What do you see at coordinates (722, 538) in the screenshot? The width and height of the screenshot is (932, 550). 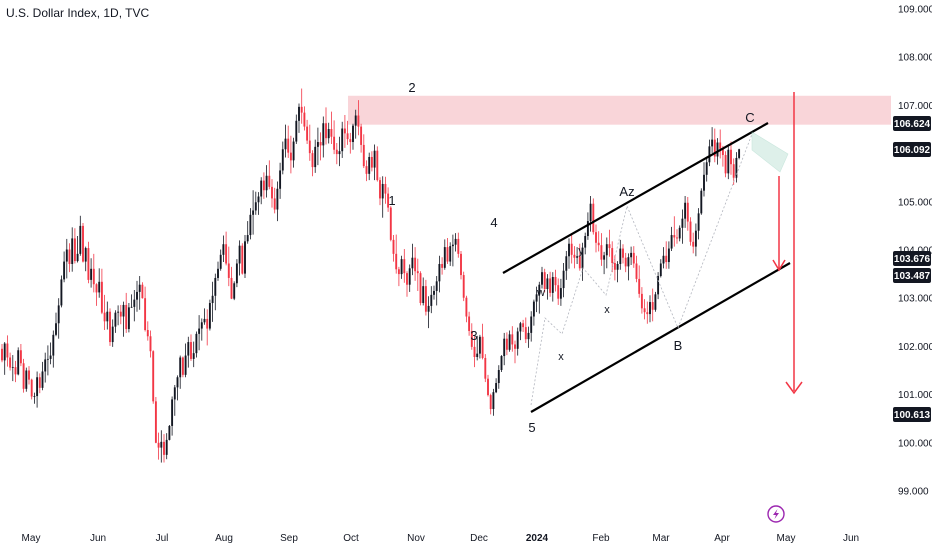 I see `x-tick-label: Apr` at bounding box center [722, 538].